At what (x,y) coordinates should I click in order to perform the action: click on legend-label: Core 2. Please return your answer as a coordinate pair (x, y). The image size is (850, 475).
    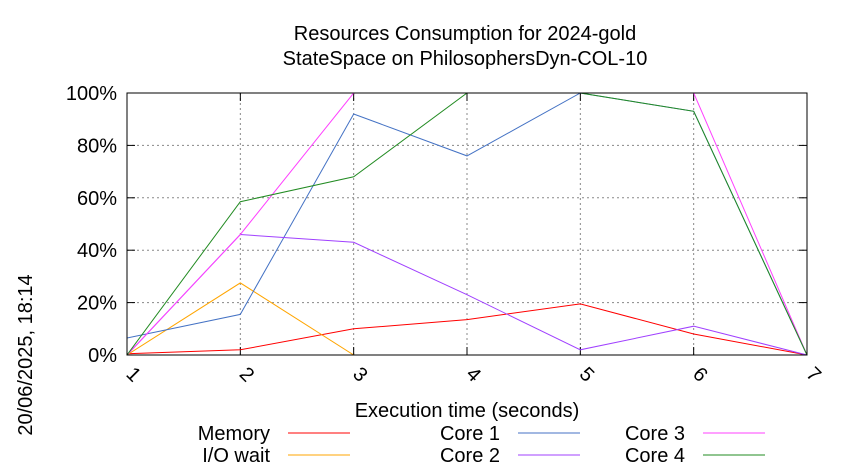
    Looking at the image, I should click on (470, 456).